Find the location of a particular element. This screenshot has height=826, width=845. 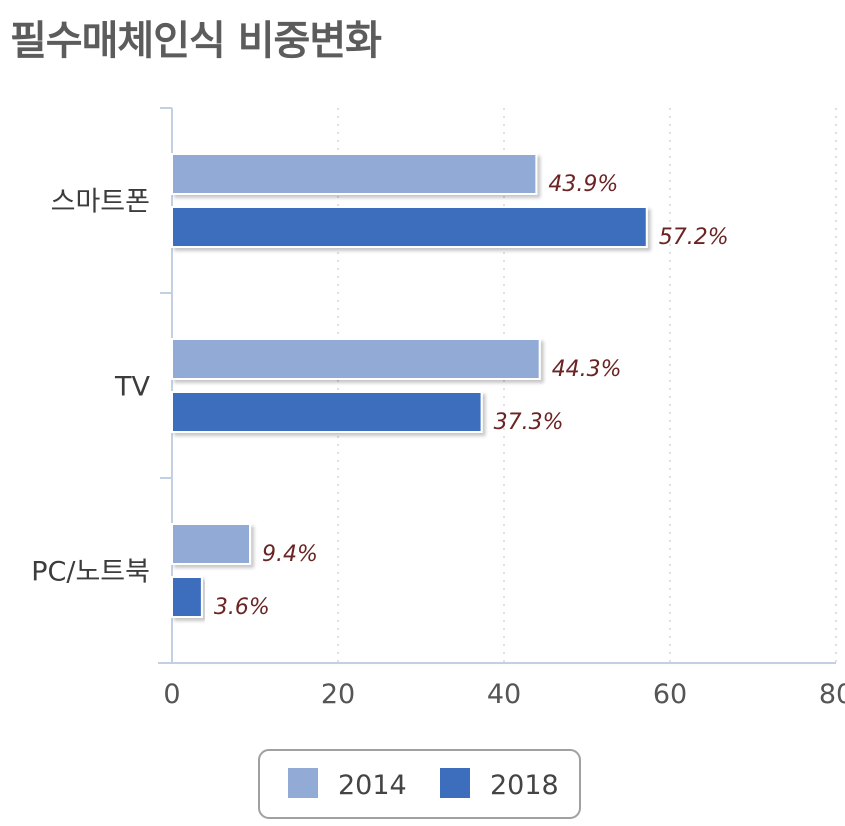

category-label: TV is located at coordinates (132, 387).